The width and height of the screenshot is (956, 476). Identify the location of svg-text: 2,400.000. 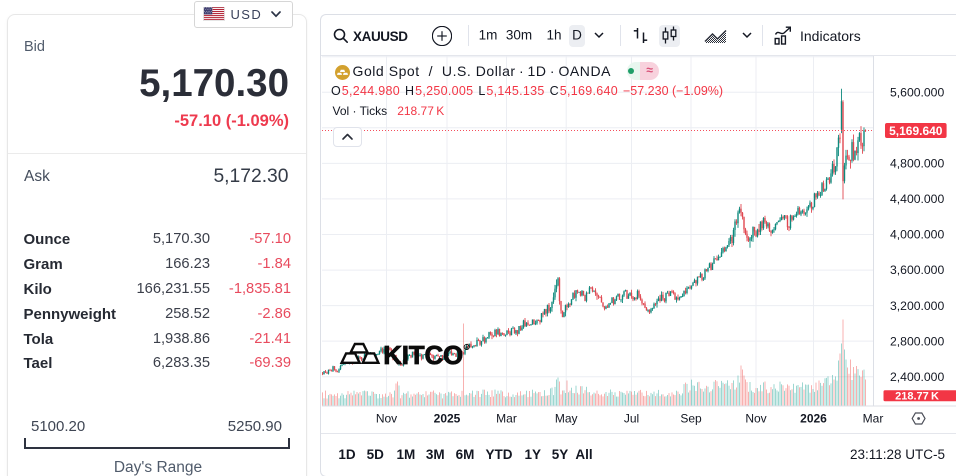
(917, 377).